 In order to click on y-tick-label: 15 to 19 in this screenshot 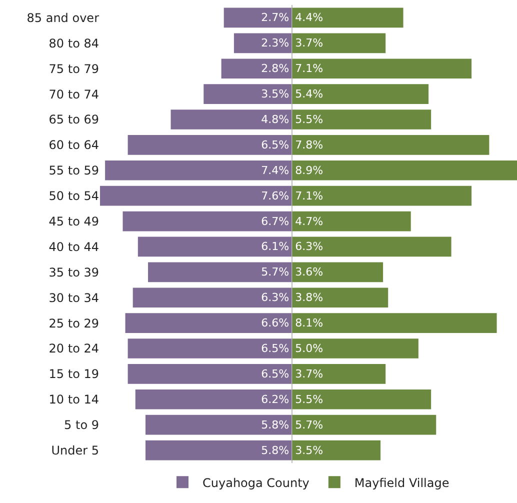, I will do `click(73, 374)`.